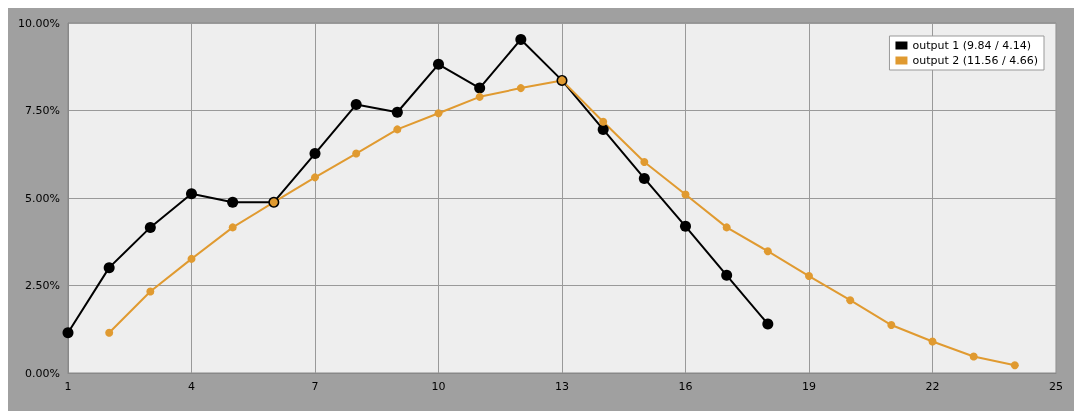 Image resolution: width=1082 pixels, height=419 pixels. What do you see at coordinates (562, 386) in the screenshot?
I see `x-tick-label: 13` at bounding box center [562, 386].